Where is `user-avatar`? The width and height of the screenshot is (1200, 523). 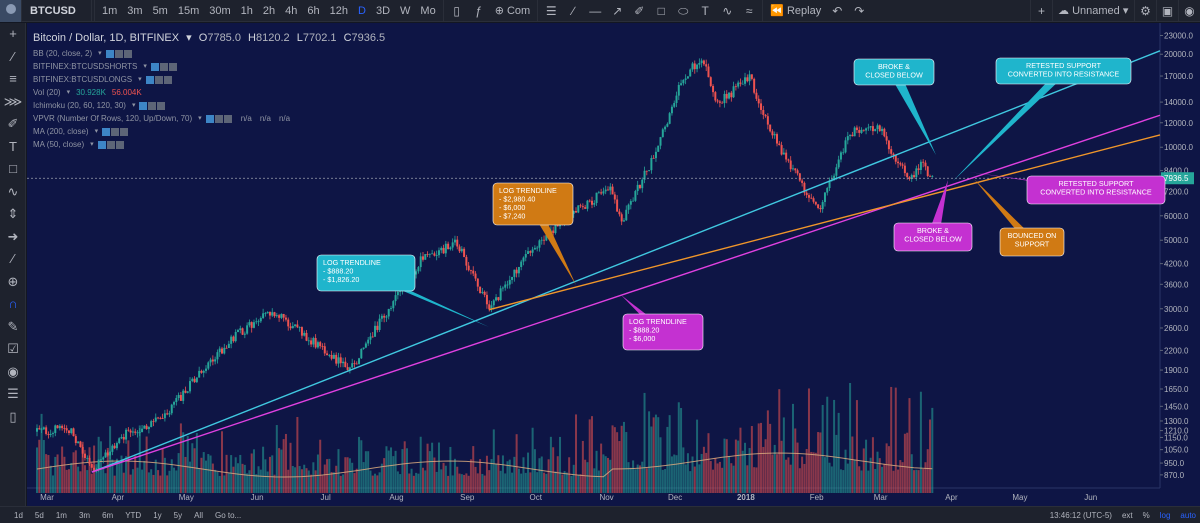 user-avatar is located at coordinates (11, 11).